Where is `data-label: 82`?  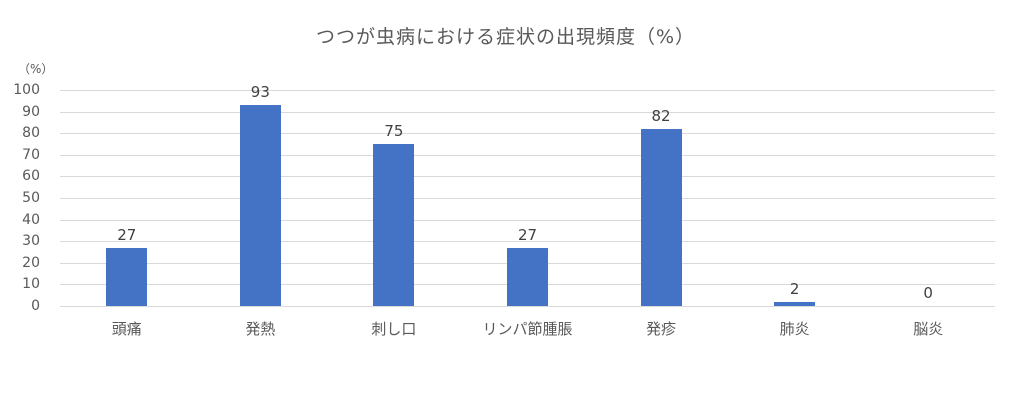
data-label: 82 is located at coordinates (661, 115).